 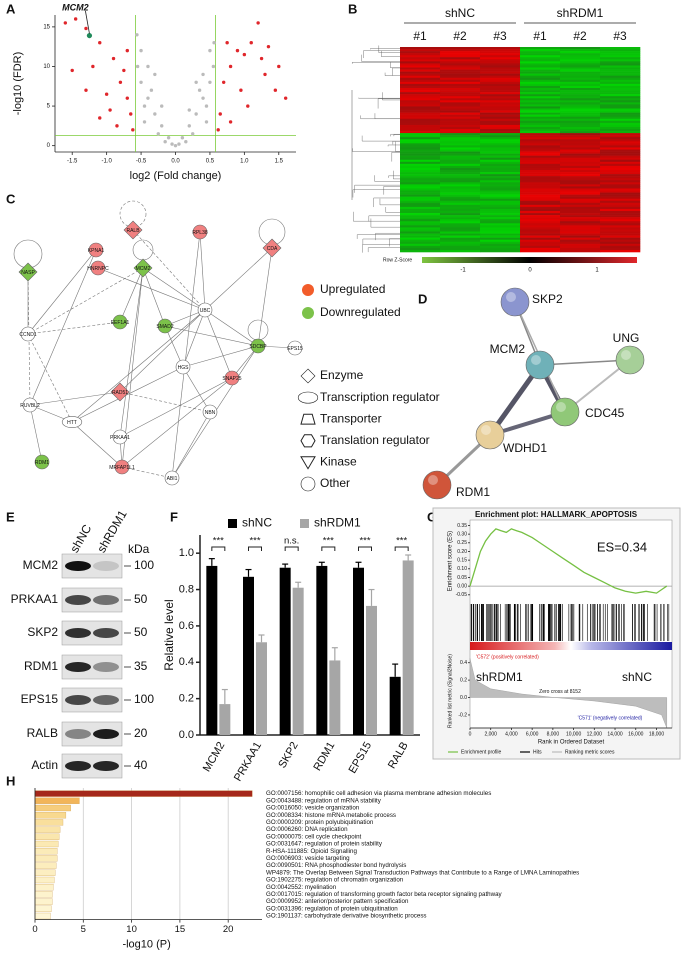 What do you see at coordinates (313, 808) in the screenshot?
I see `category-label: GO:0016050: vesicle organization` at bounding box center [313, 808].